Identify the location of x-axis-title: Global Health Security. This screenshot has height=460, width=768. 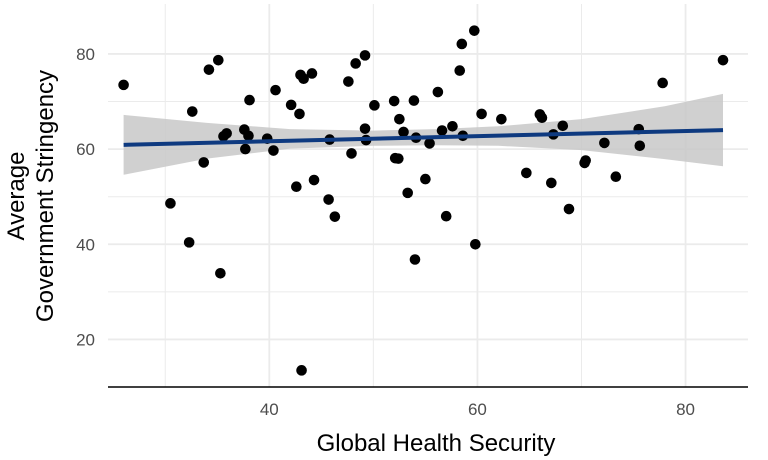
(436, 443).